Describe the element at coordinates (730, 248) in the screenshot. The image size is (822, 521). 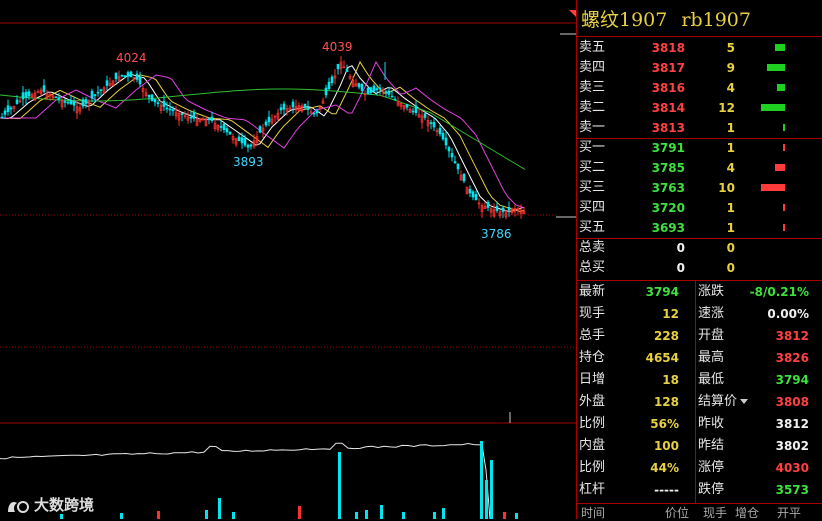
I see `total-b: 0` at that location.